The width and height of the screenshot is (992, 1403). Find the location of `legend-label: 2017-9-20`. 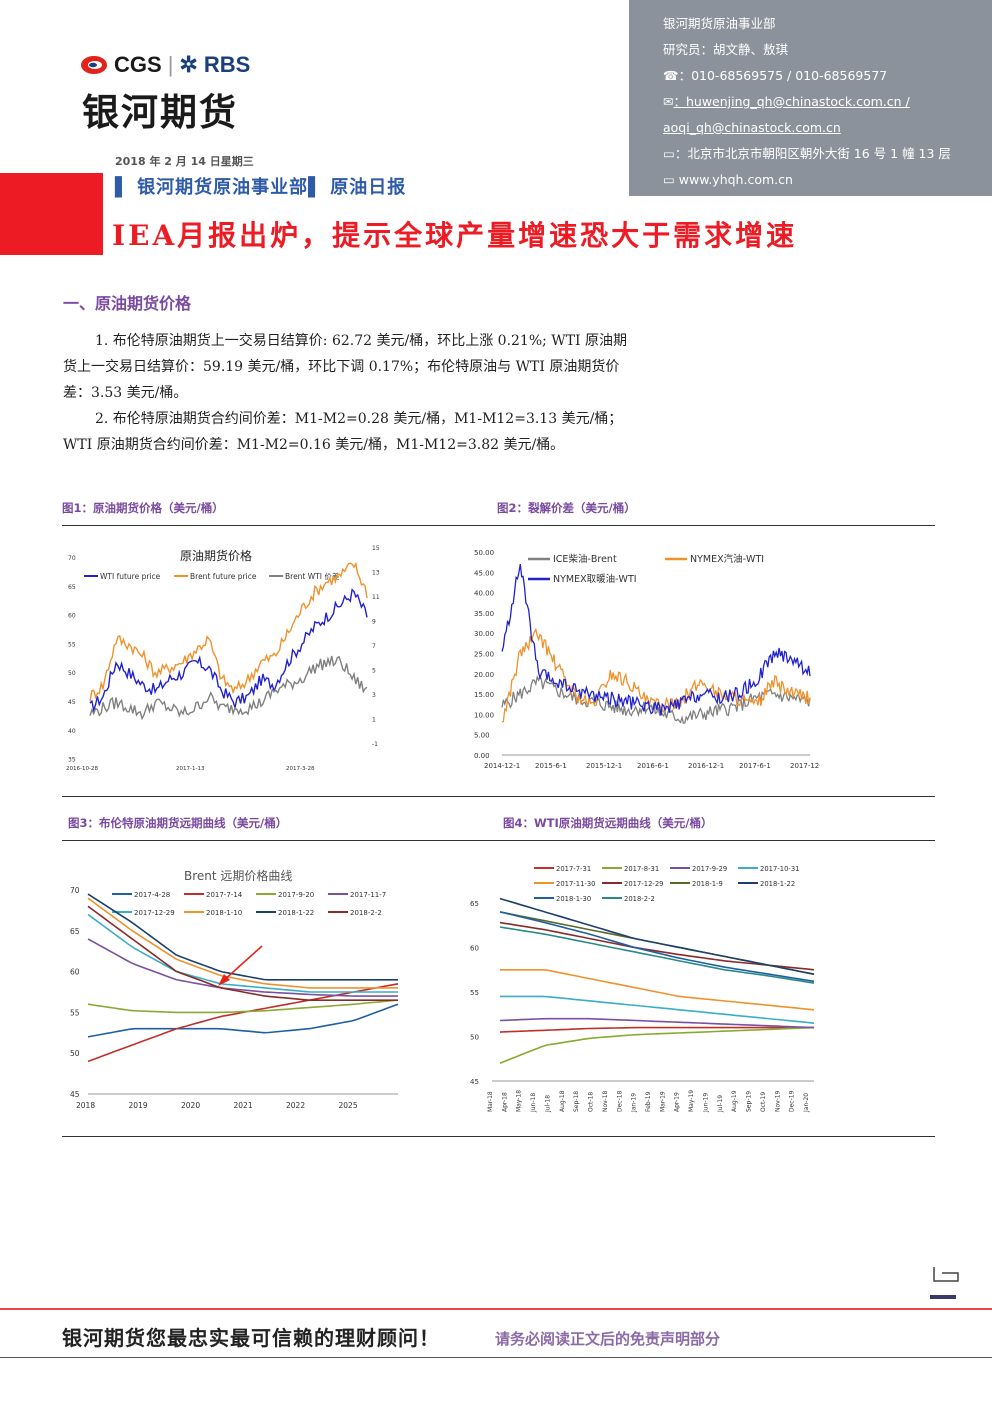

legend-label: 2017-9-20 is located at coordinates (296, 895).